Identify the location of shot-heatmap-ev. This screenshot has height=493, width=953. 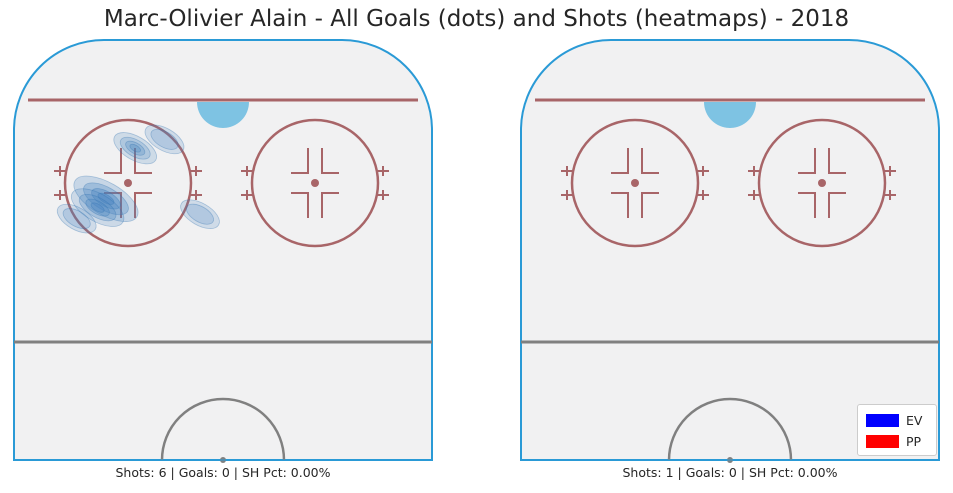
(138, 179).